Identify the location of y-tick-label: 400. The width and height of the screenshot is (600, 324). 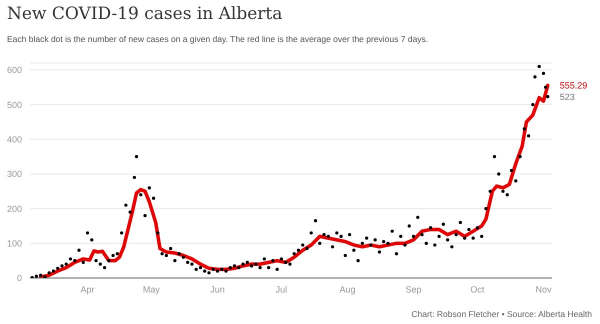
(14, 139).